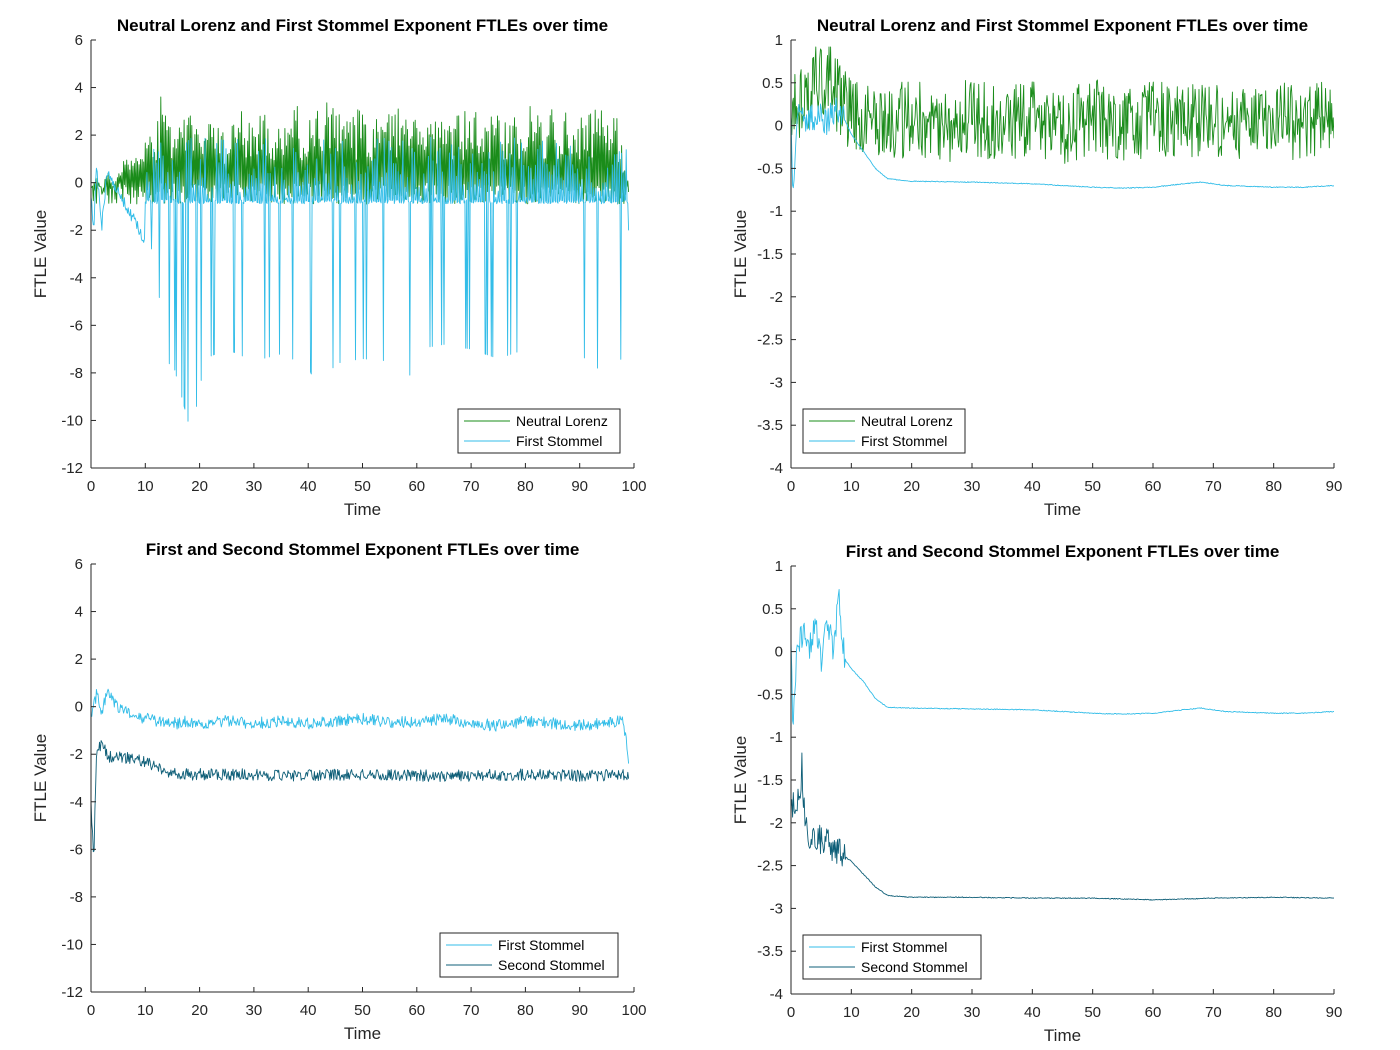  Describe the element at coordinates (76, 373) in the screenshot. I see `y-tick-label: -8` at that location.